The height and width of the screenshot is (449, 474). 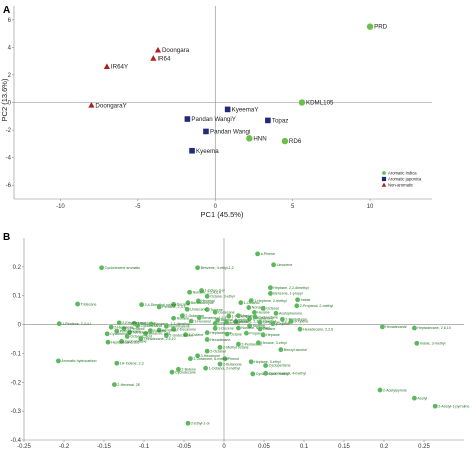 I want to click on sample-label: KyeemaY, so click(x=245, y=109).